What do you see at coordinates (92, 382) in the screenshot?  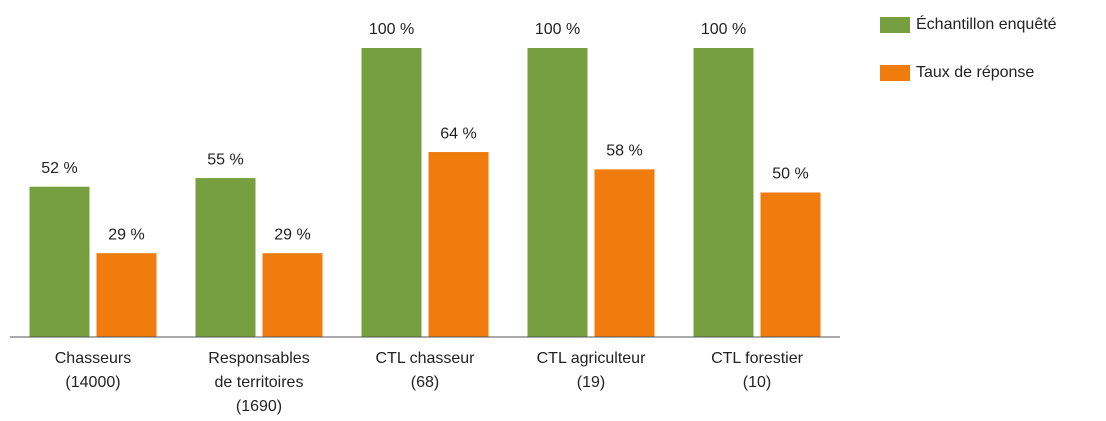 I see `x-tick-label: (14000)` at bounding box center [92, 382].